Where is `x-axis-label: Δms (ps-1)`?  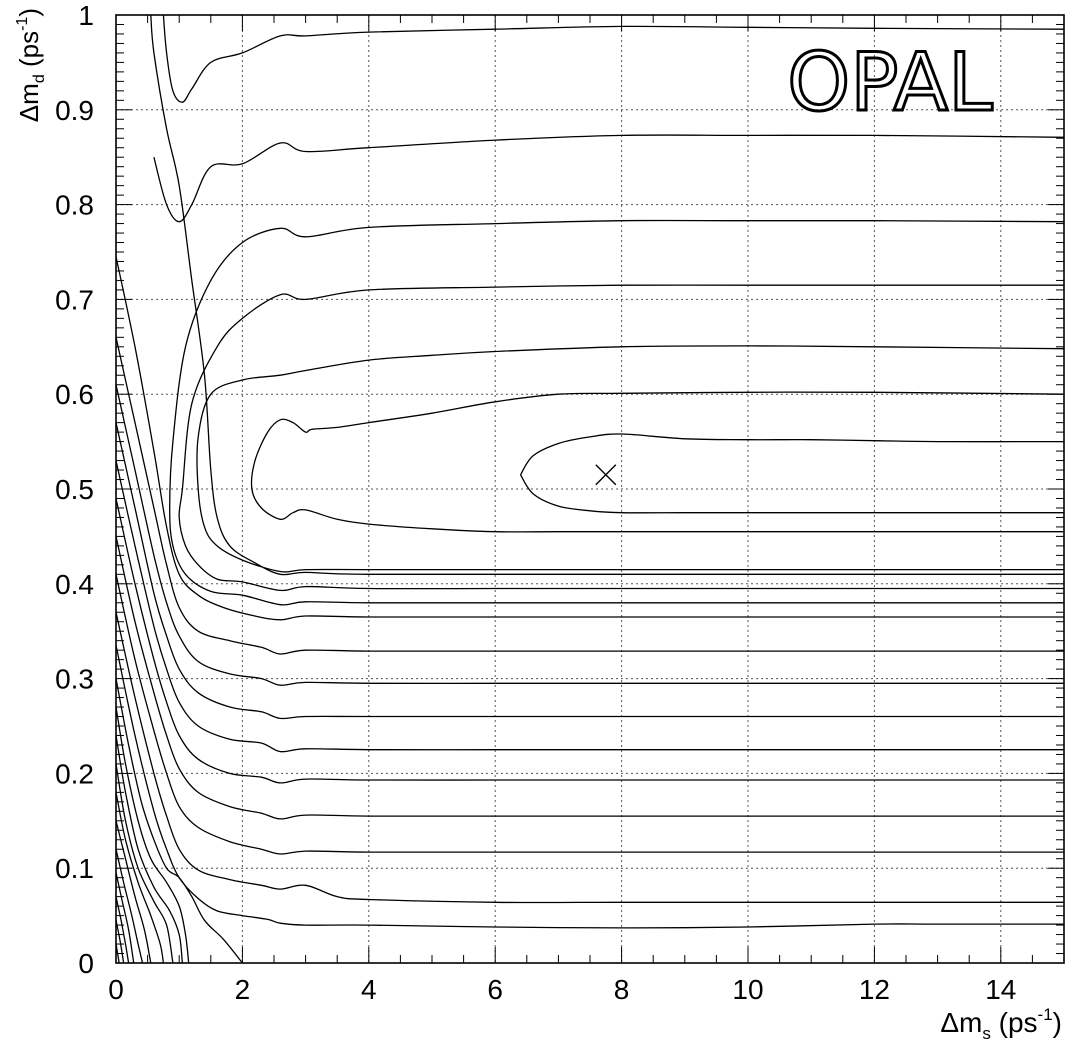 x-axis-label: Δms (ps-1) is located at coordinates (1001, 1023).